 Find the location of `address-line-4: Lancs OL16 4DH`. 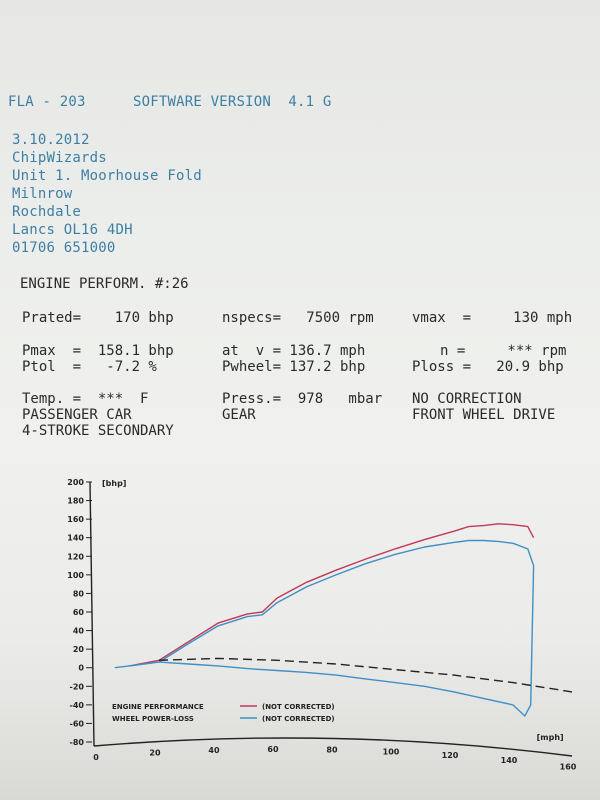

address-line-4: Lancs OL16 4DH is located at coordinates (72, 230).